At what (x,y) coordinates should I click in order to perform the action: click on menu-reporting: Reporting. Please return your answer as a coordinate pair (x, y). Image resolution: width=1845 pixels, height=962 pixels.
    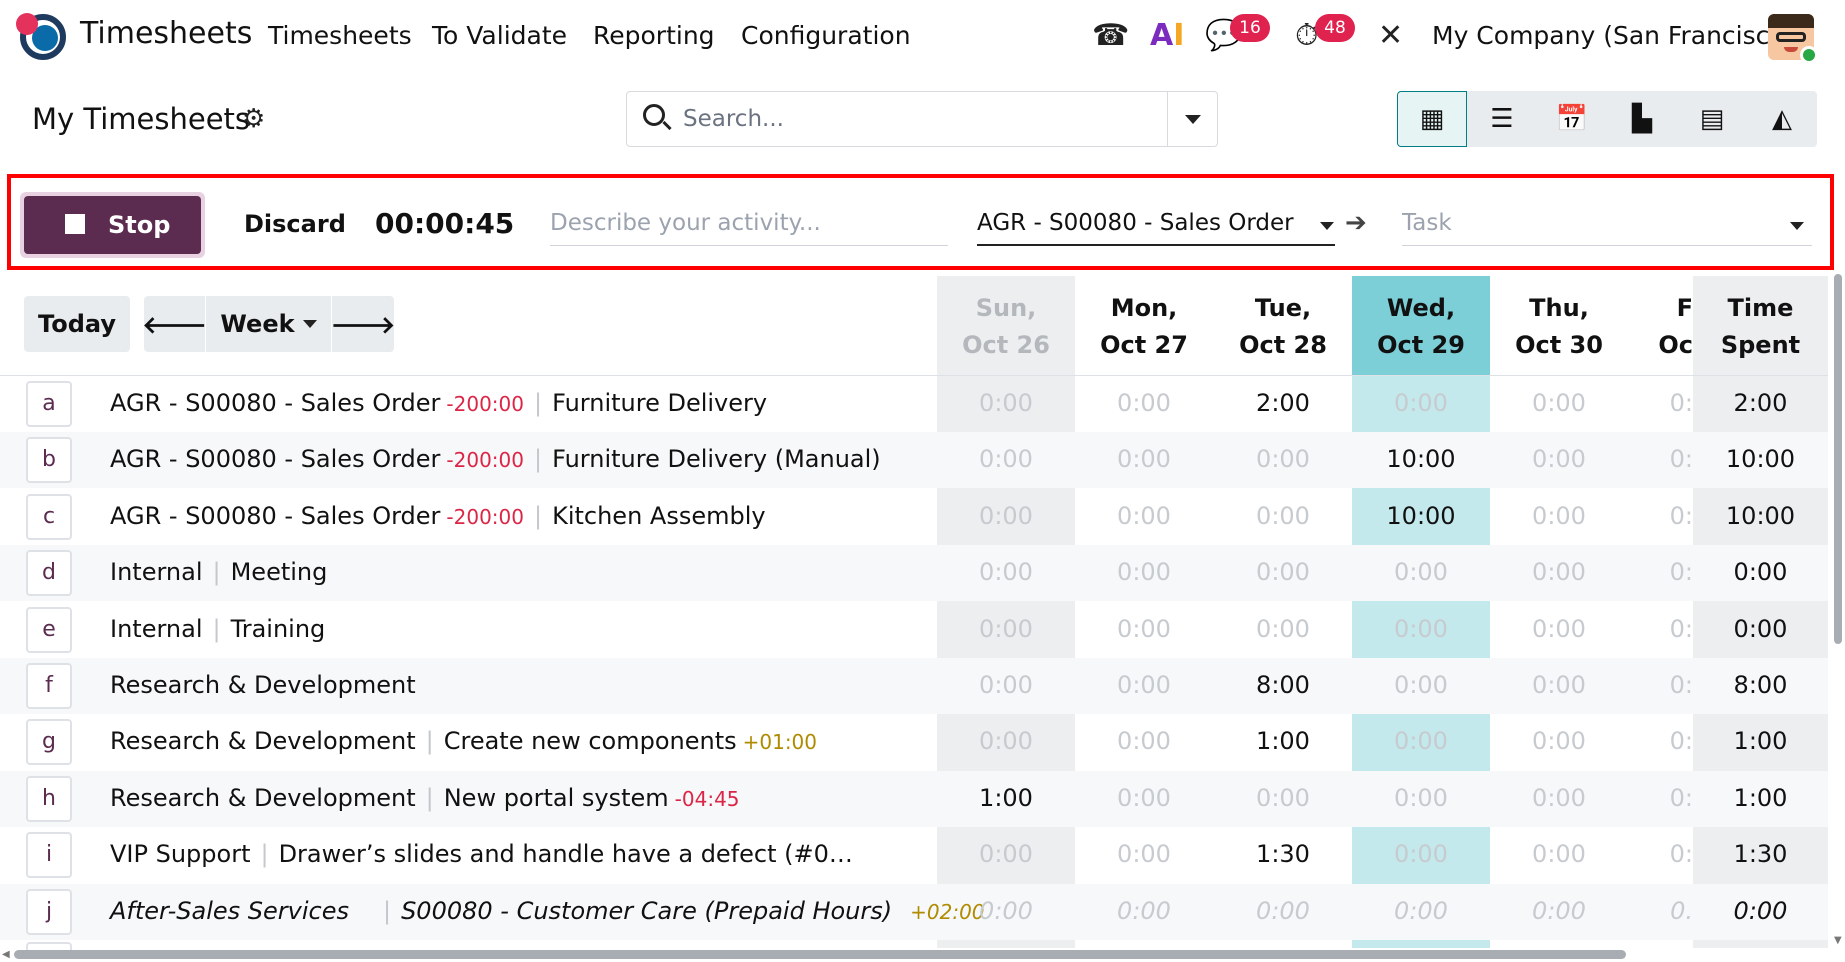
    Looking at the image, I should click on (654, 35).